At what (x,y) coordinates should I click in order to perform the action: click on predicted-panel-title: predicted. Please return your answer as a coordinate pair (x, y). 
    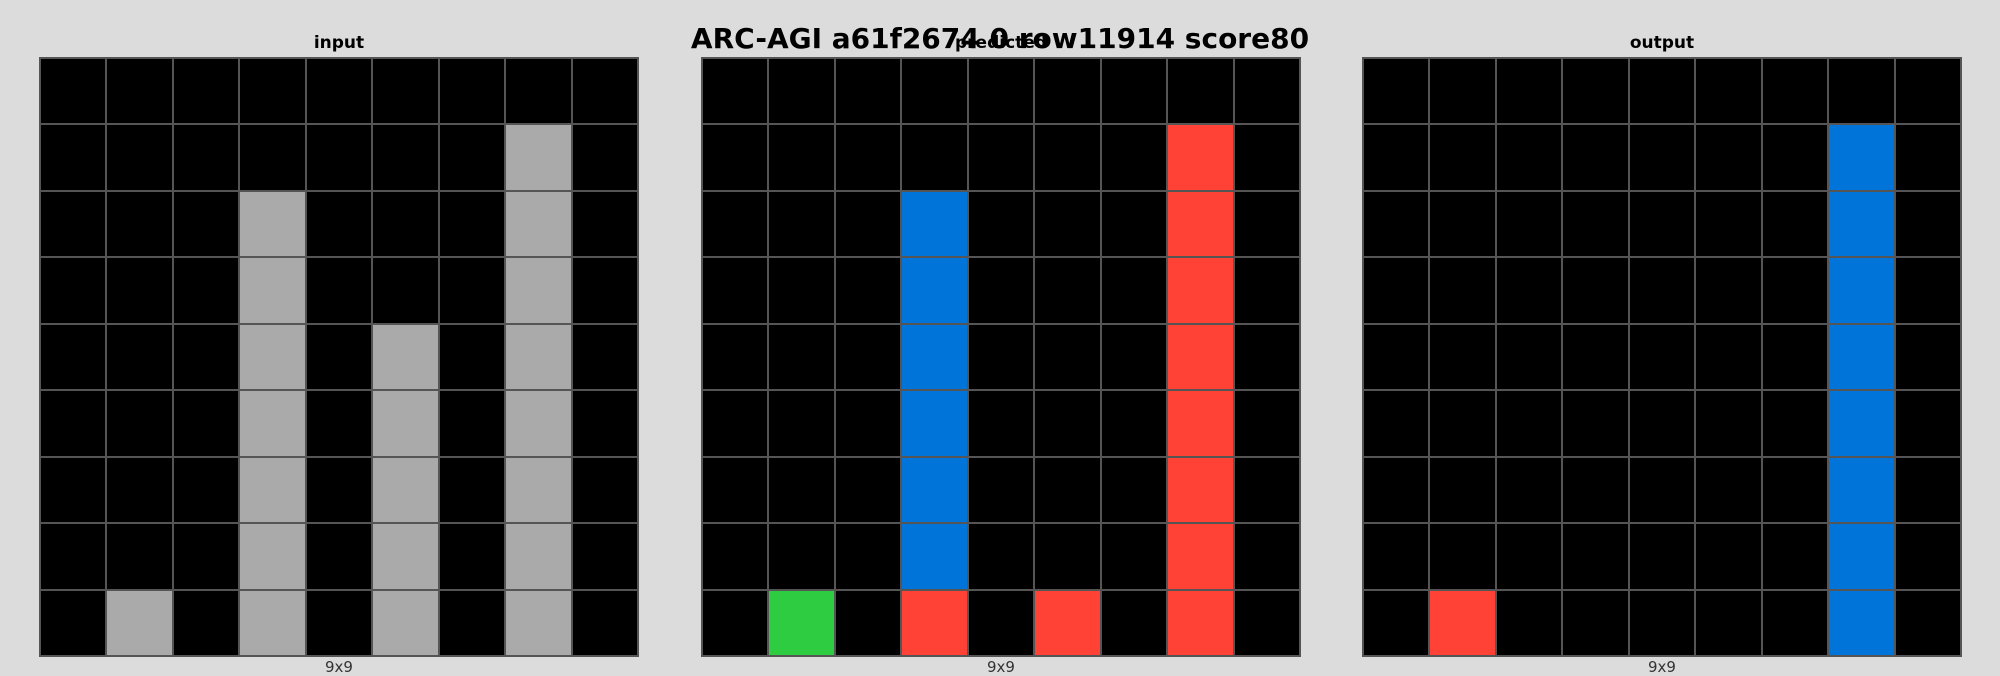
    Looking at the image, I should click on (1001, 43).